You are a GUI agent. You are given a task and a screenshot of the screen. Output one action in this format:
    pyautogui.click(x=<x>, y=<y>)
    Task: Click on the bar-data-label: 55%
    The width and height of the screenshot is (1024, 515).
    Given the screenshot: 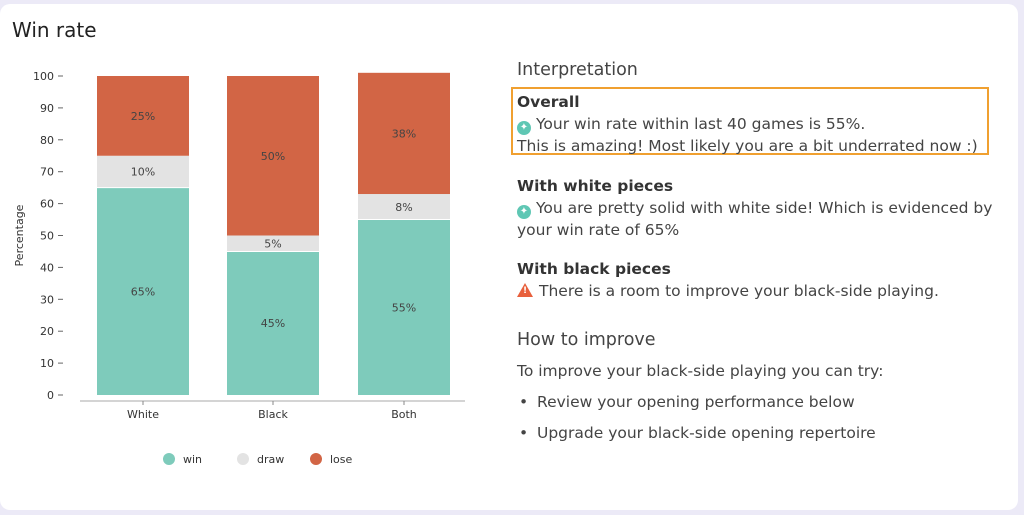 What is the action you would take?
    pyautogui.click(x=404, y=307)
    